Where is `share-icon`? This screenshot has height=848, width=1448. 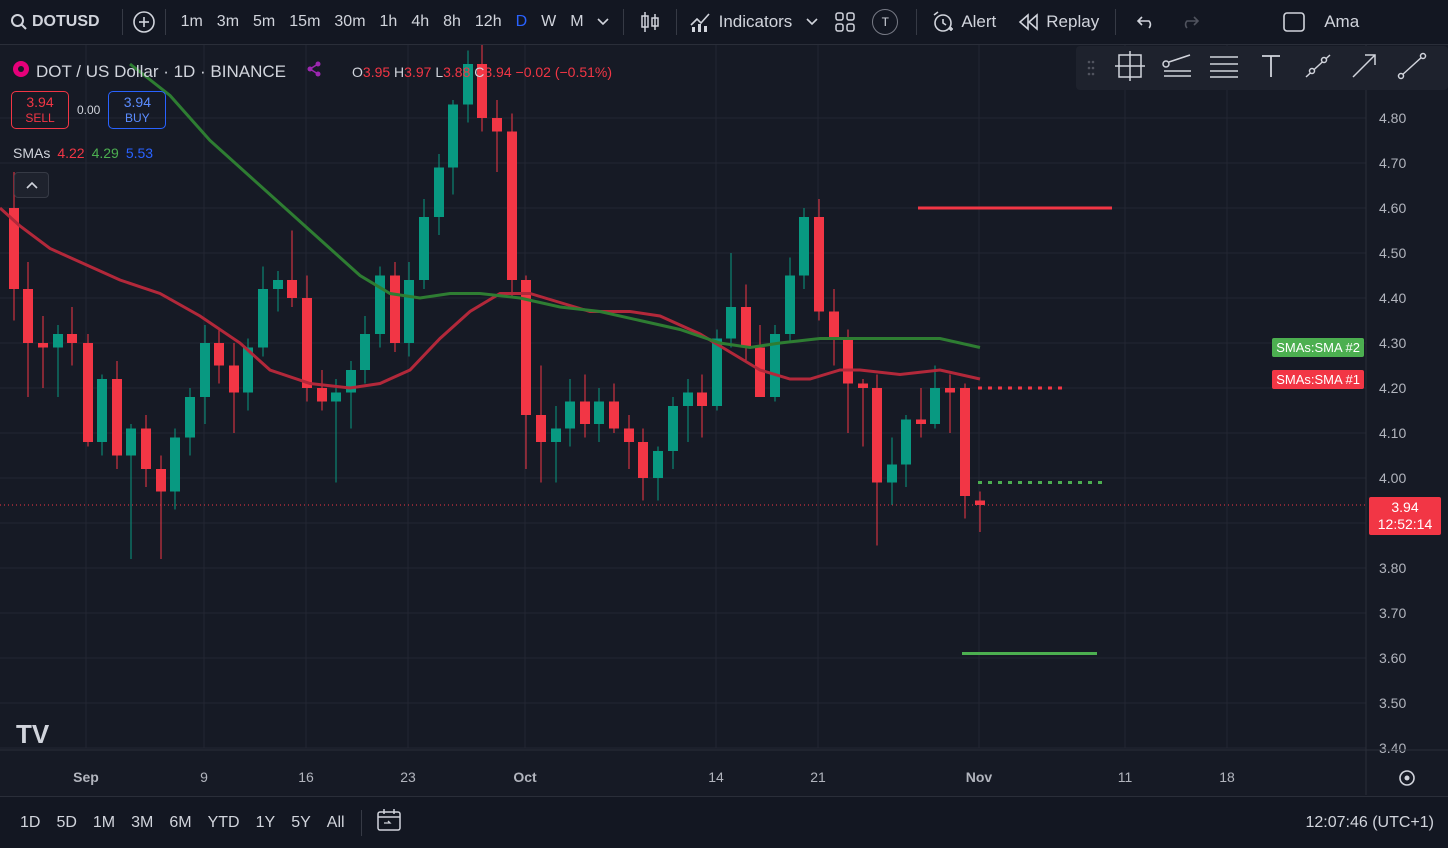
share-icon is located at coordinates (314, 71).